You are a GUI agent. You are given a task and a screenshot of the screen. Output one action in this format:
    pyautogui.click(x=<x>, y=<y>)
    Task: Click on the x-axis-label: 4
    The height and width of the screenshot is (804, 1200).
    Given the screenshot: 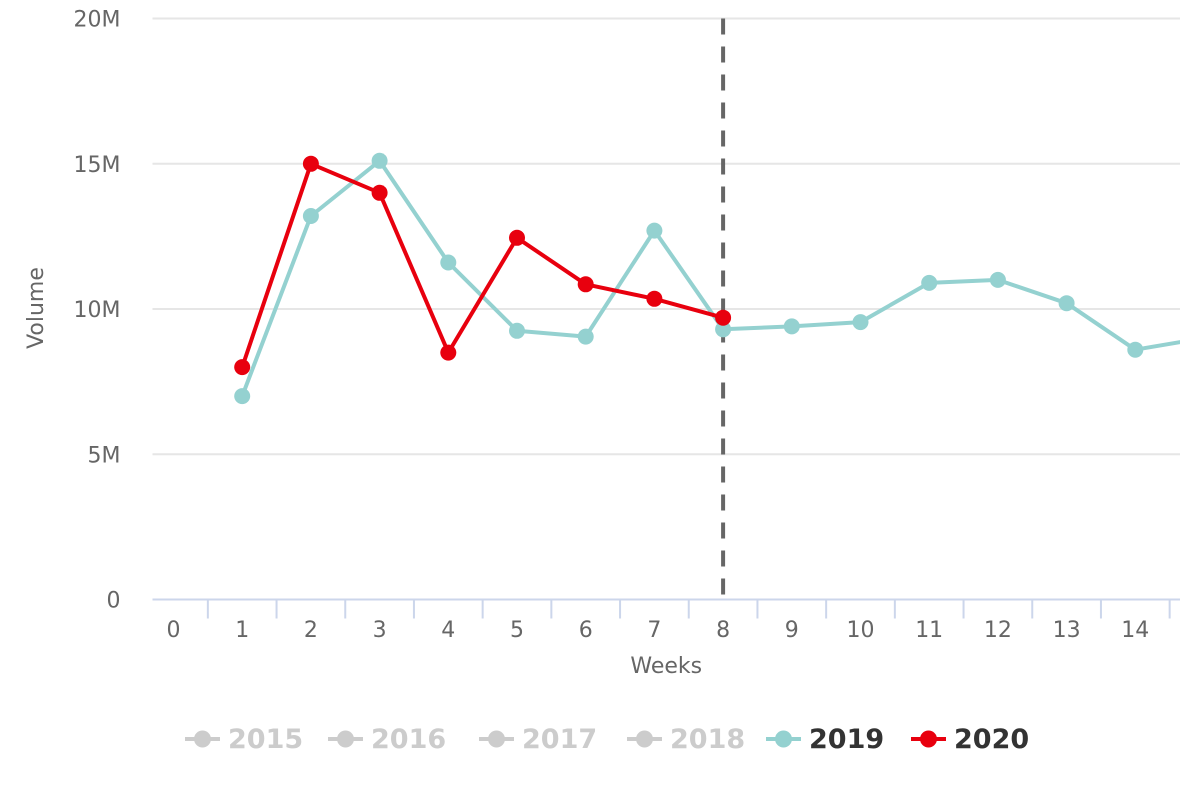 What is the action you would take?
    pyautogui.click(x=448, y=630)
    